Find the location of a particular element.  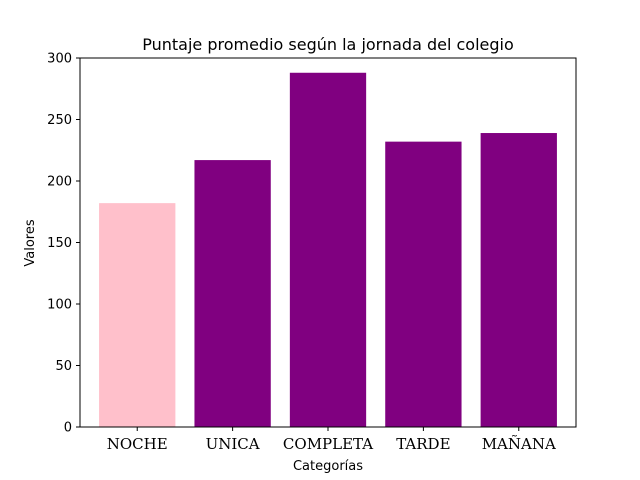

y-tick-label: 200 is located at coordinates (59, 182).